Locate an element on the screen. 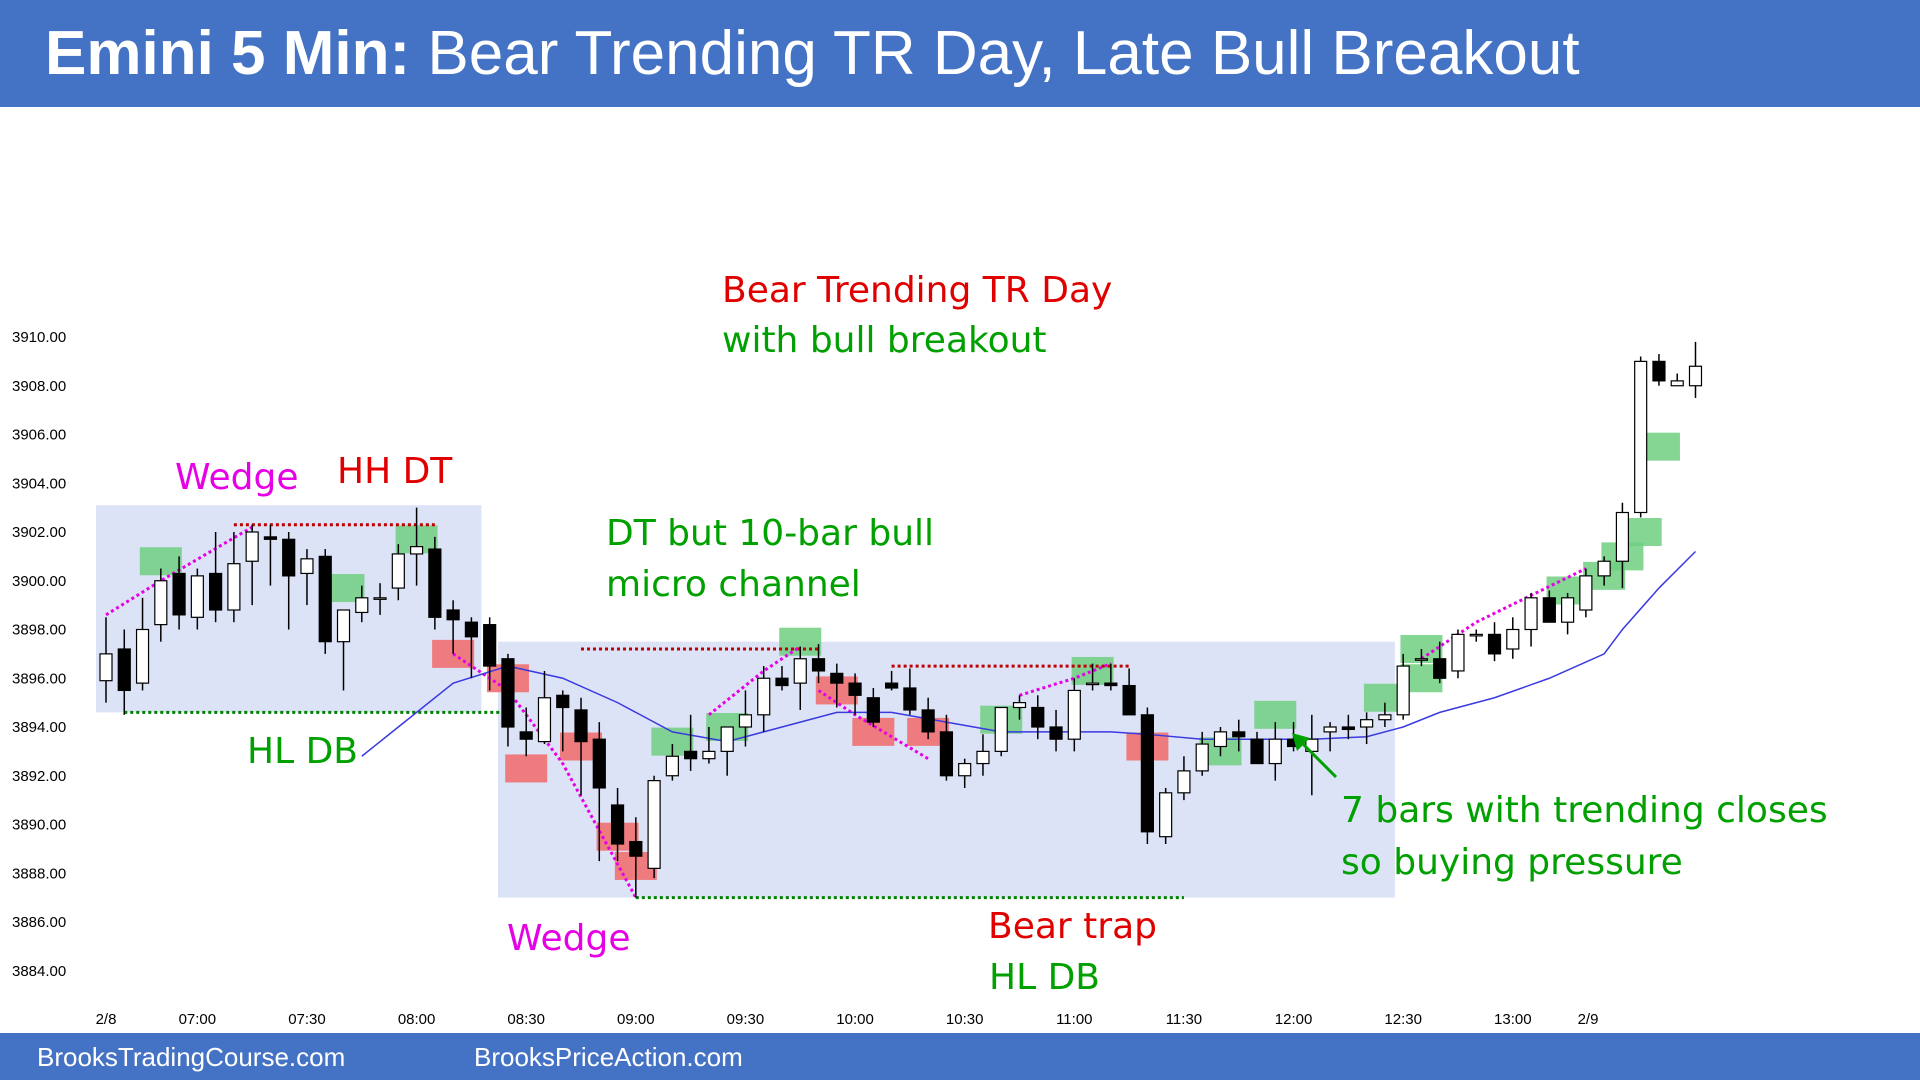 Image resolution: width=1920 pixels, height=1080 pixels. x-tick-label: 10:00 is located at coordinates (855, 1019).